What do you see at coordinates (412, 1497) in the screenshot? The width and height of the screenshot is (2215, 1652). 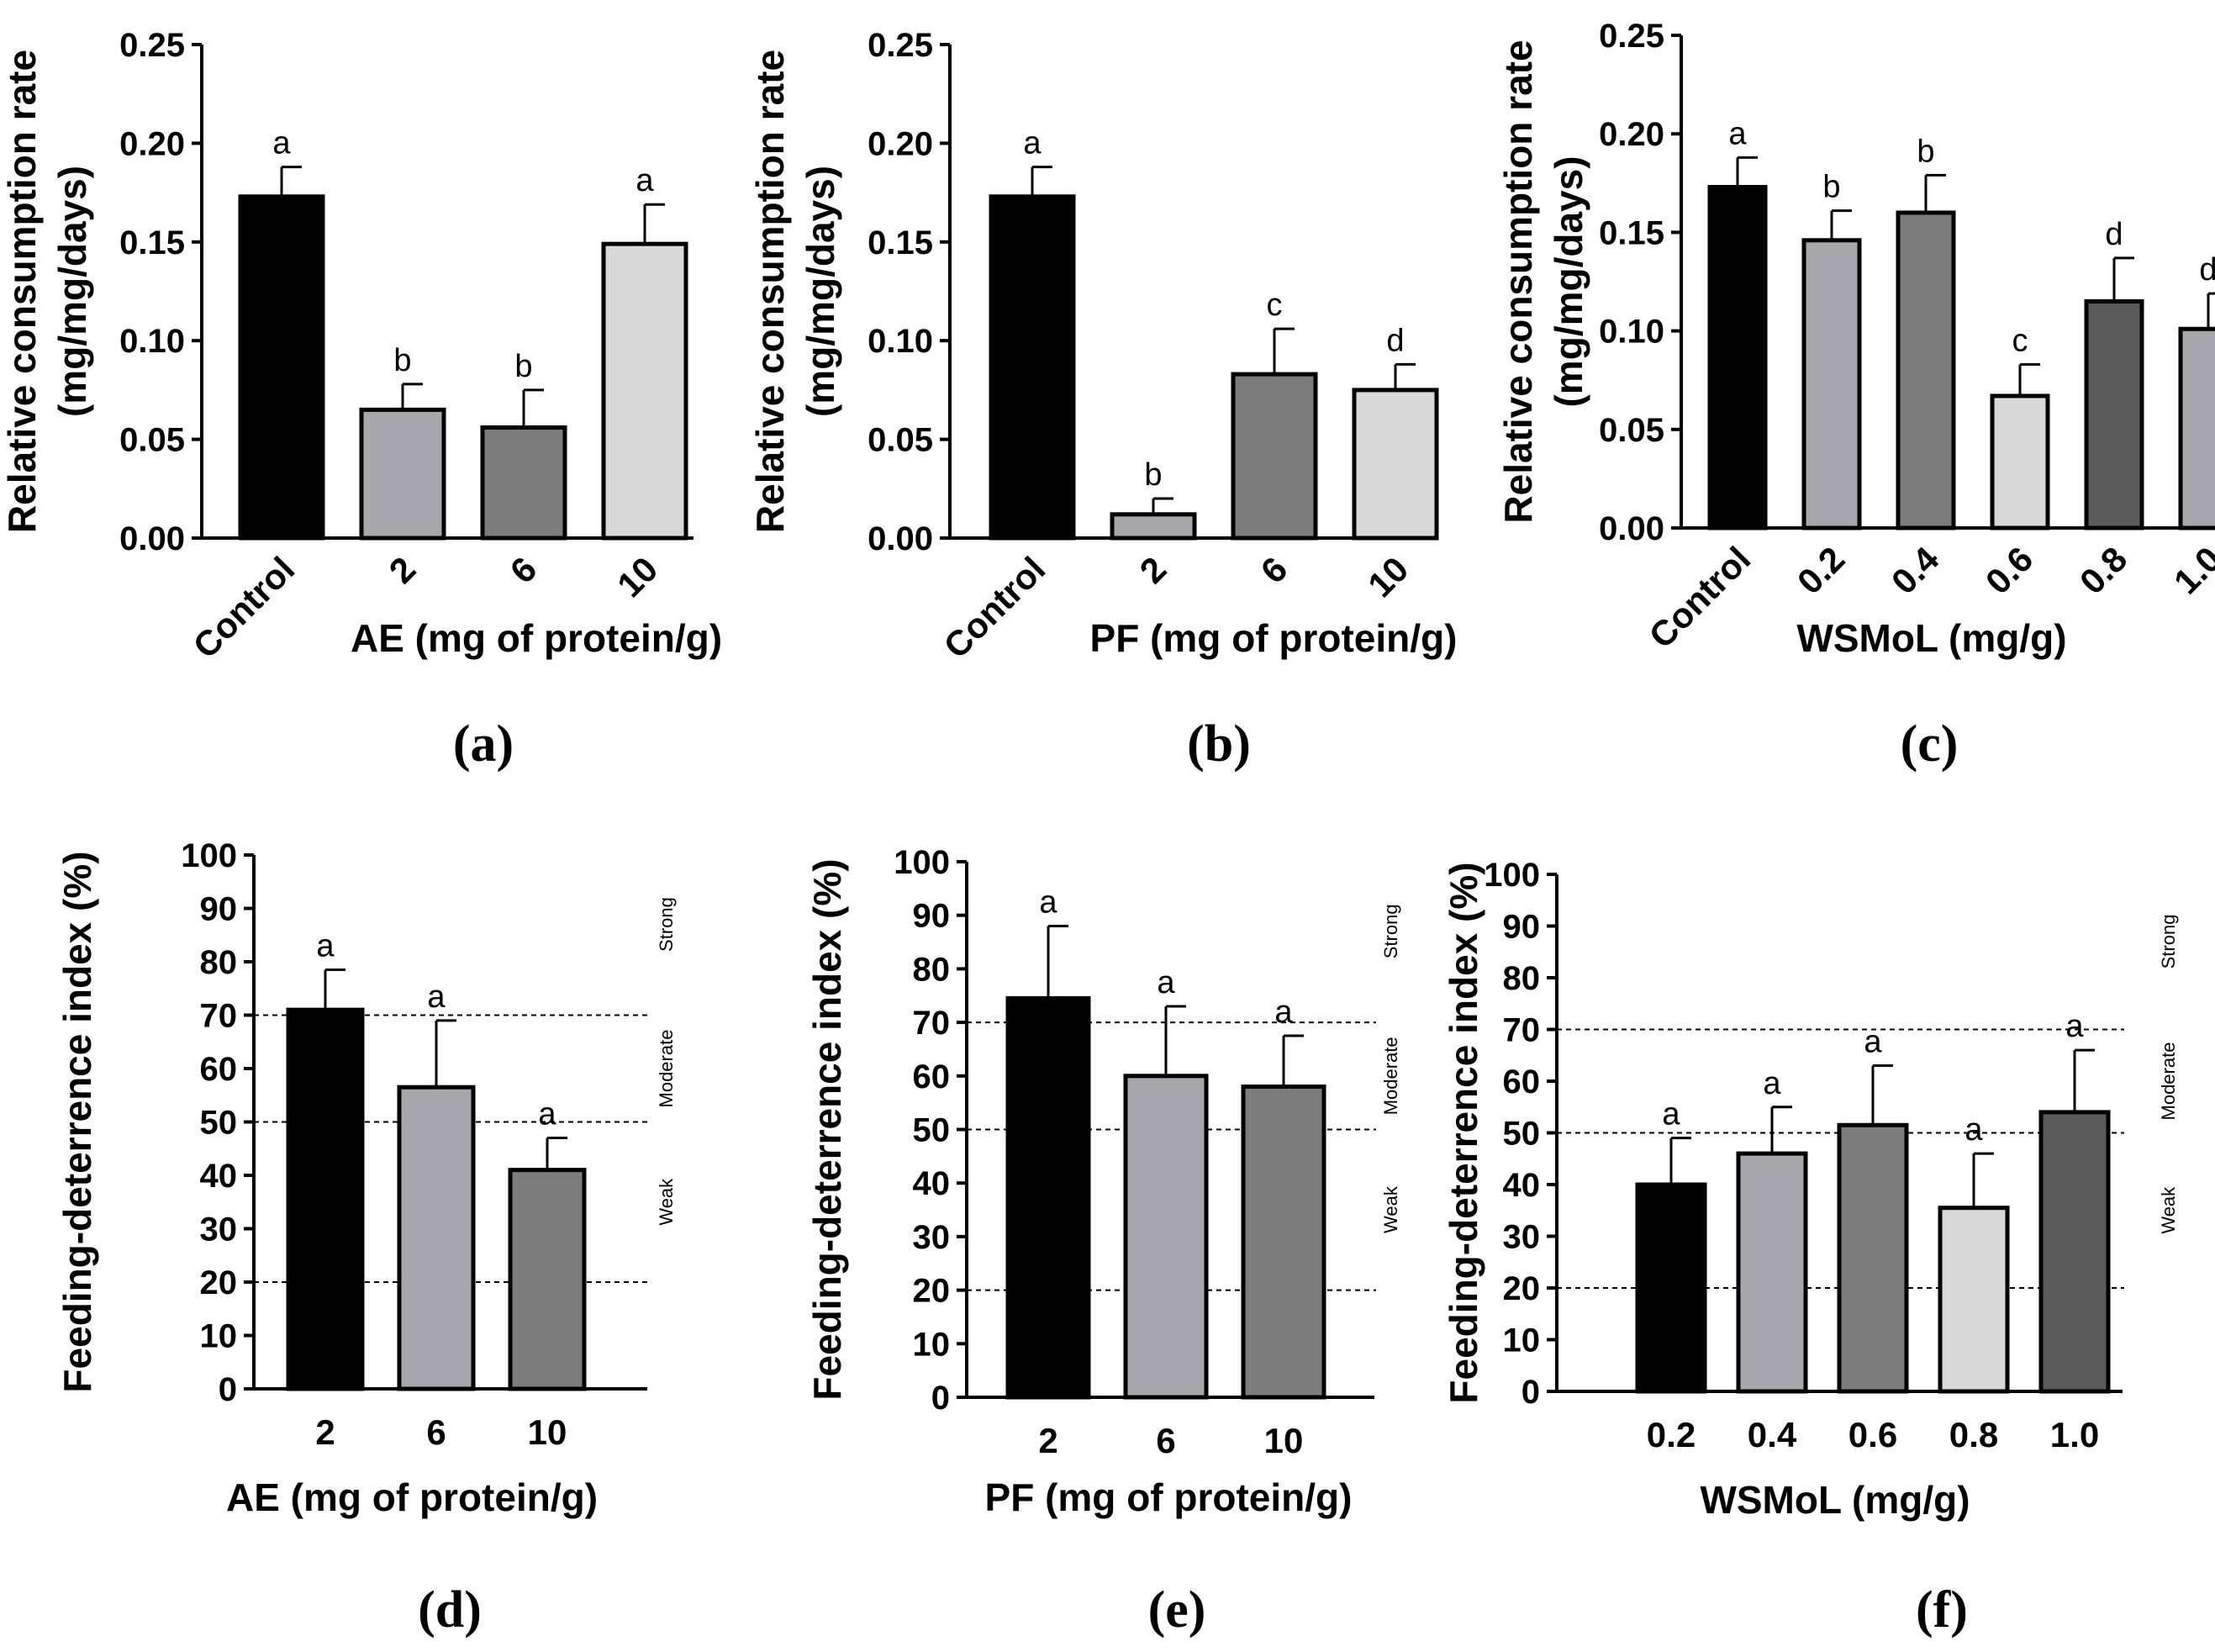 I see `x-axis-title: AE (mg of protein/g)` at bounding box center [412, 1497].